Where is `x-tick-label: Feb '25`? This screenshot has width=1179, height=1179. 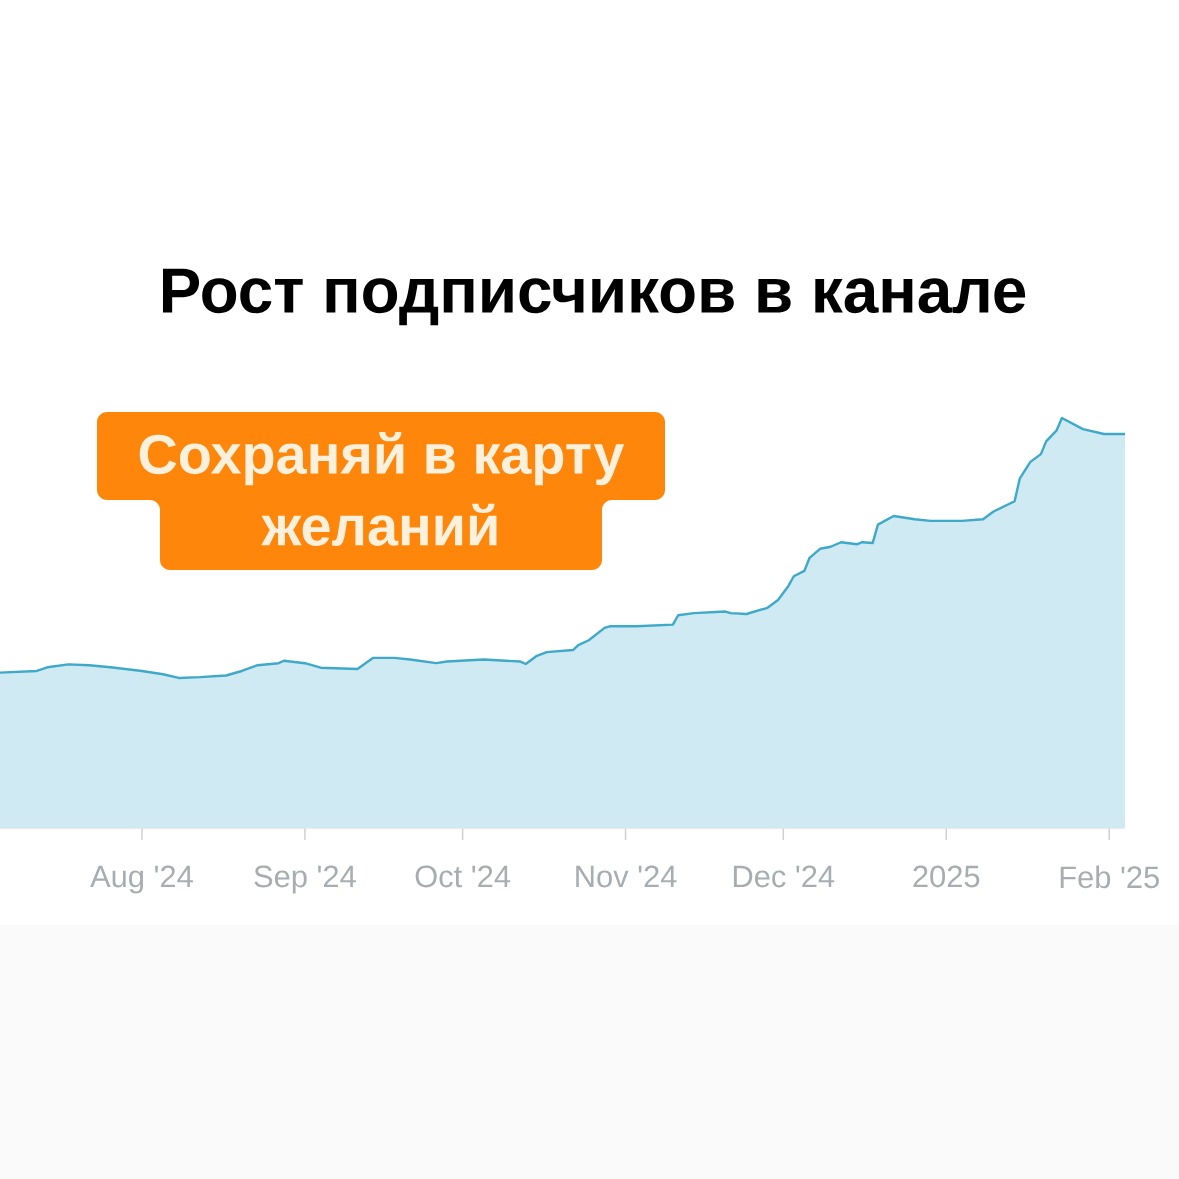
x-tick-label: Feb '25 is located at coordinates (1109, 877).